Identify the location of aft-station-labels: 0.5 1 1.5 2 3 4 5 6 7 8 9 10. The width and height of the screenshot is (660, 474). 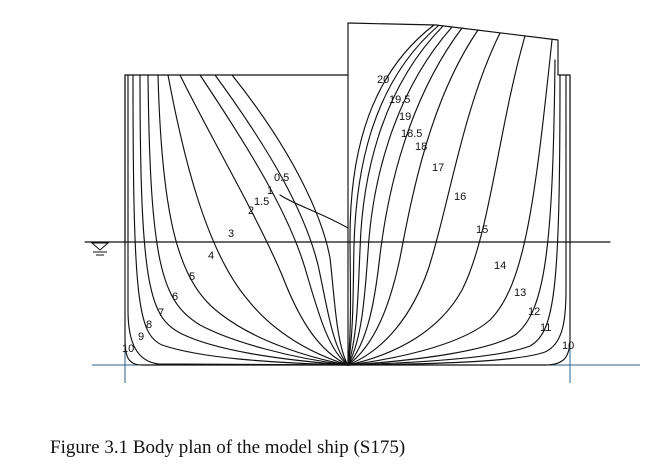
(205, 263).